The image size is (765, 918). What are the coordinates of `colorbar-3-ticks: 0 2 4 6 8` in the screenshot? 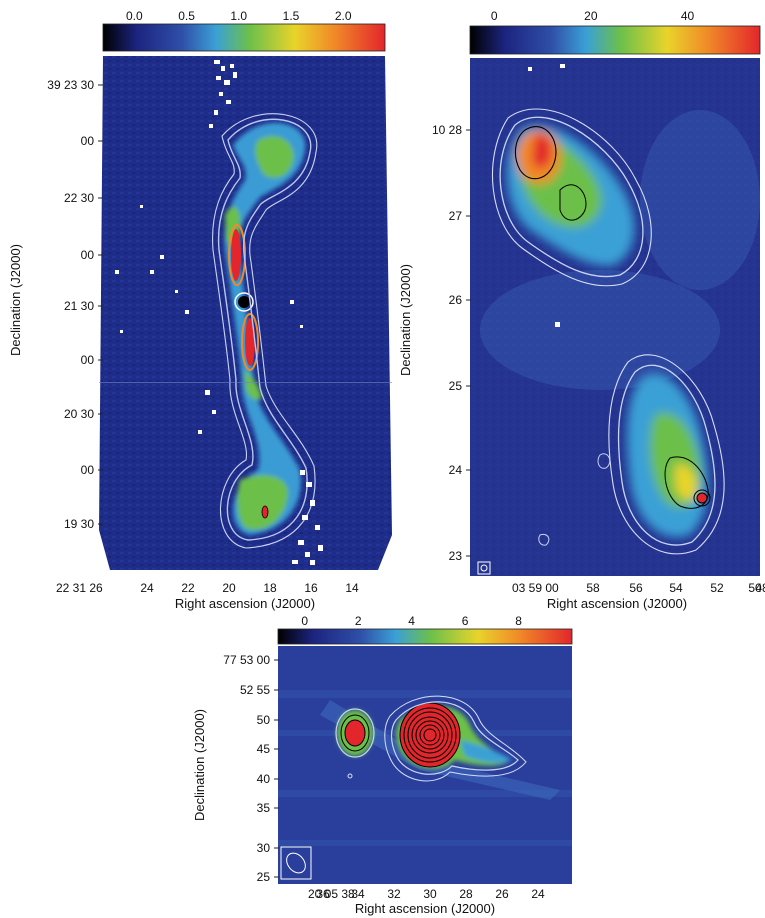 It's located at (411, 621).